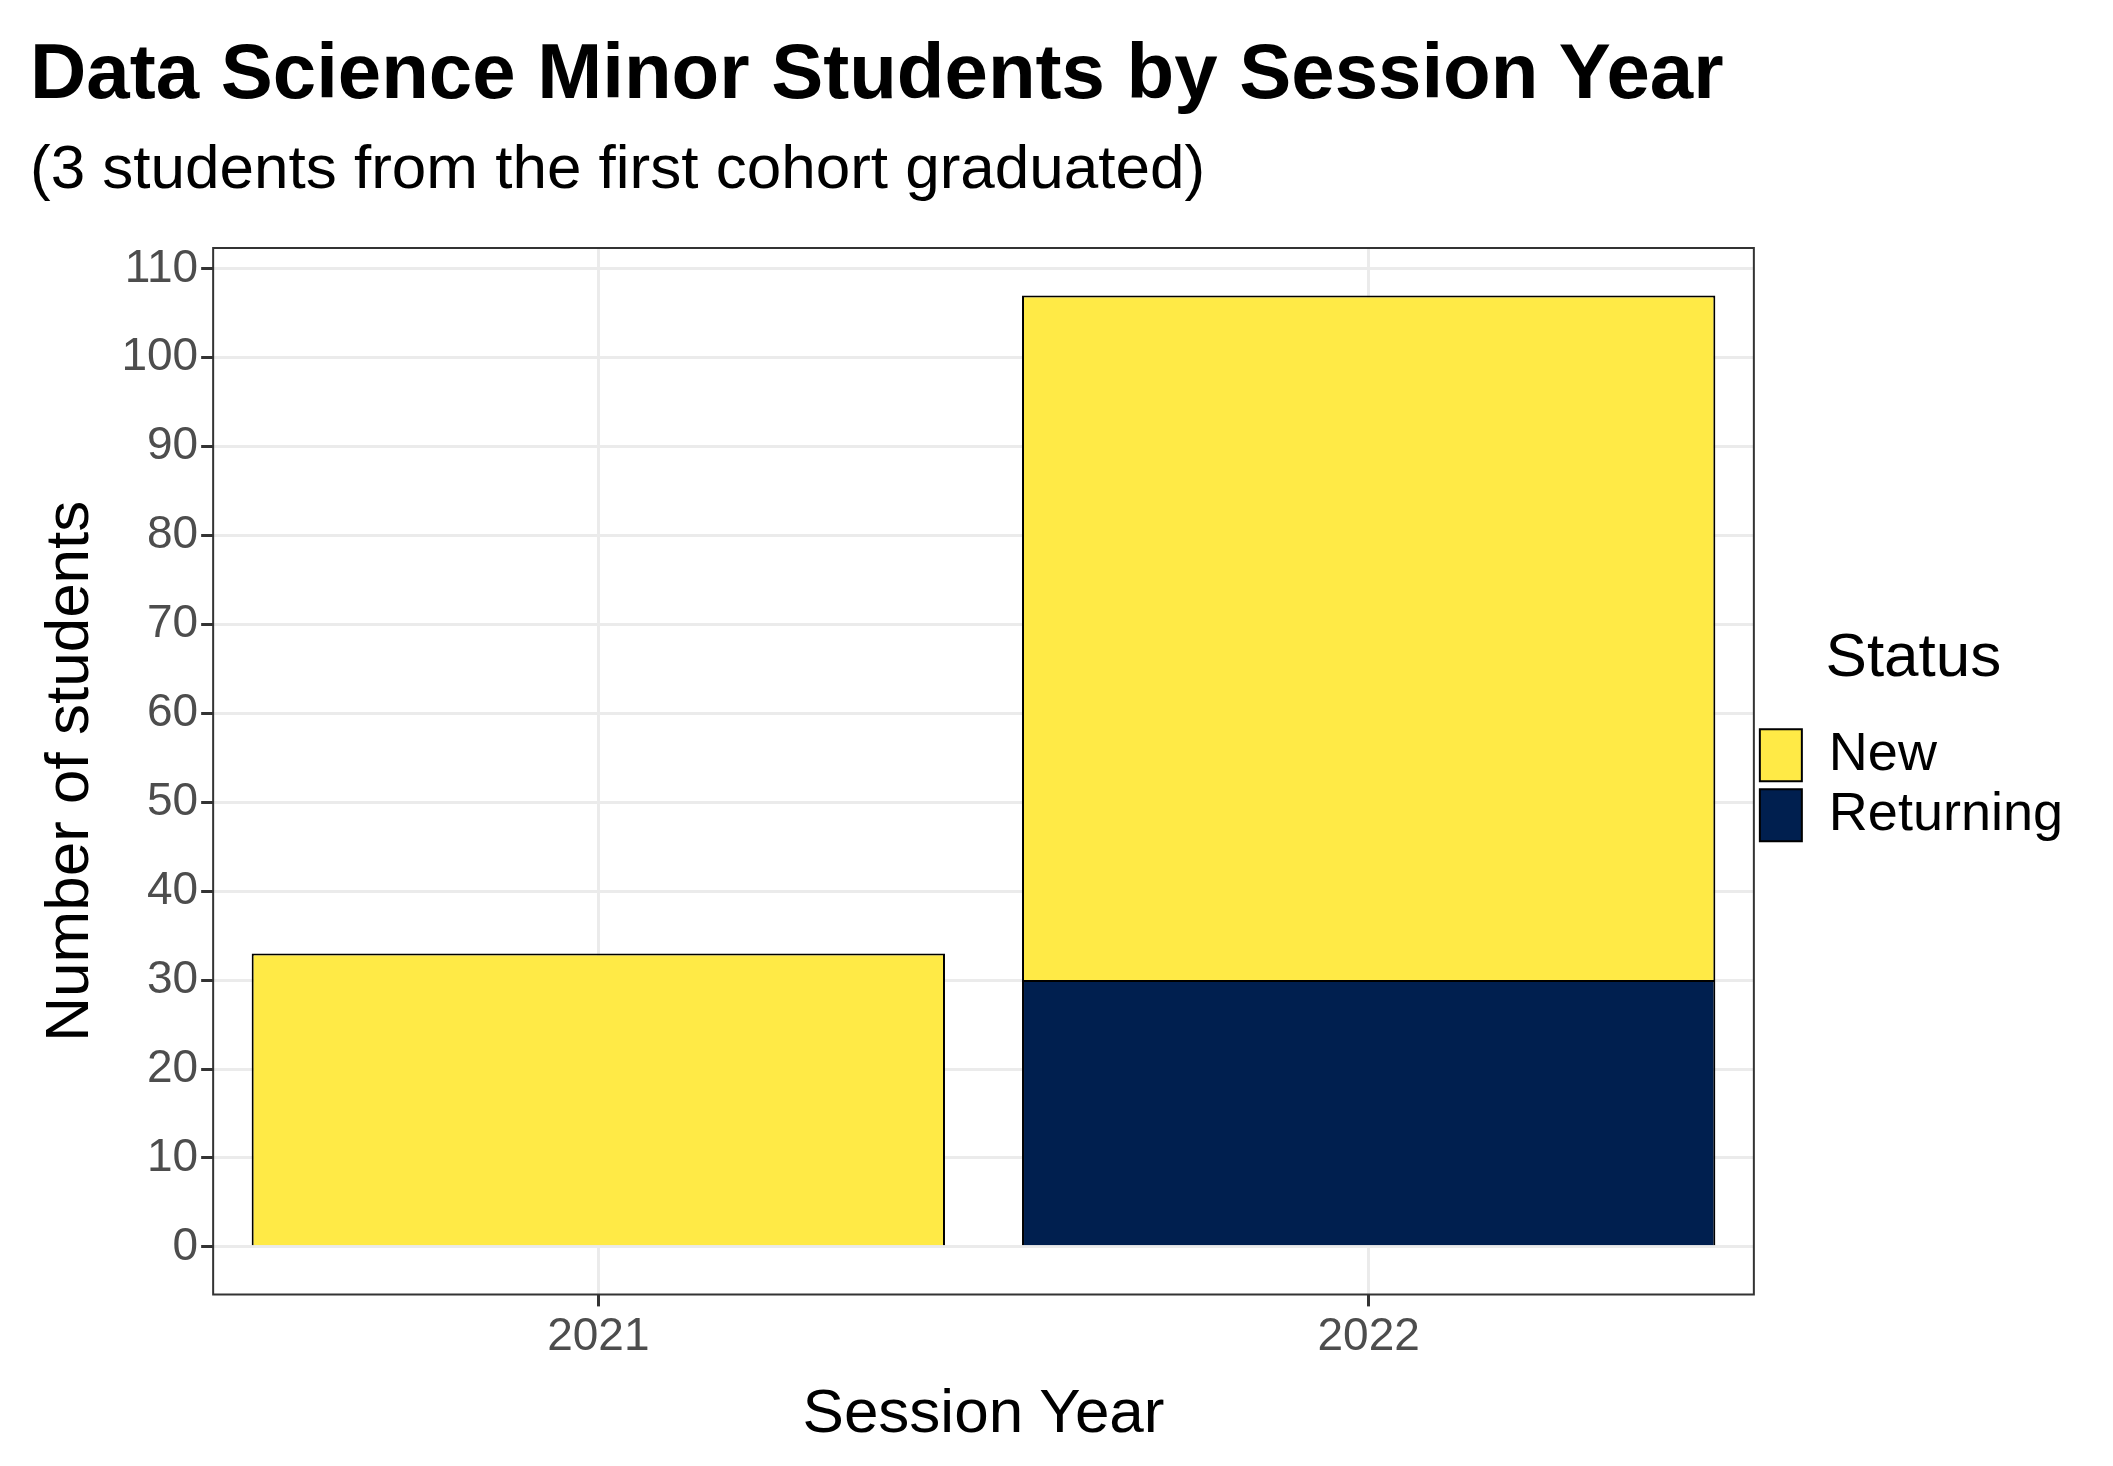  Describe the element at coordinates (67, 771) in the screenshot. I see `y-axis-title: Number of students` at that location.